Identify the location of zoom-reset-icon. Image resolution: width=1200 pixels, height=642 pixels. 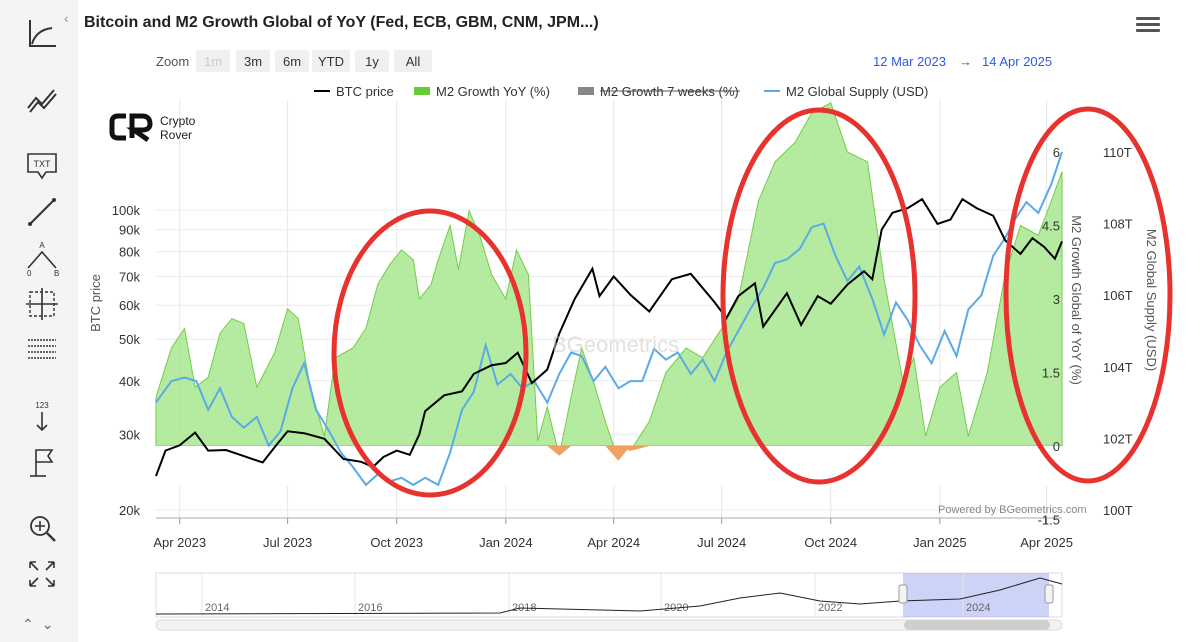
(42, 528).